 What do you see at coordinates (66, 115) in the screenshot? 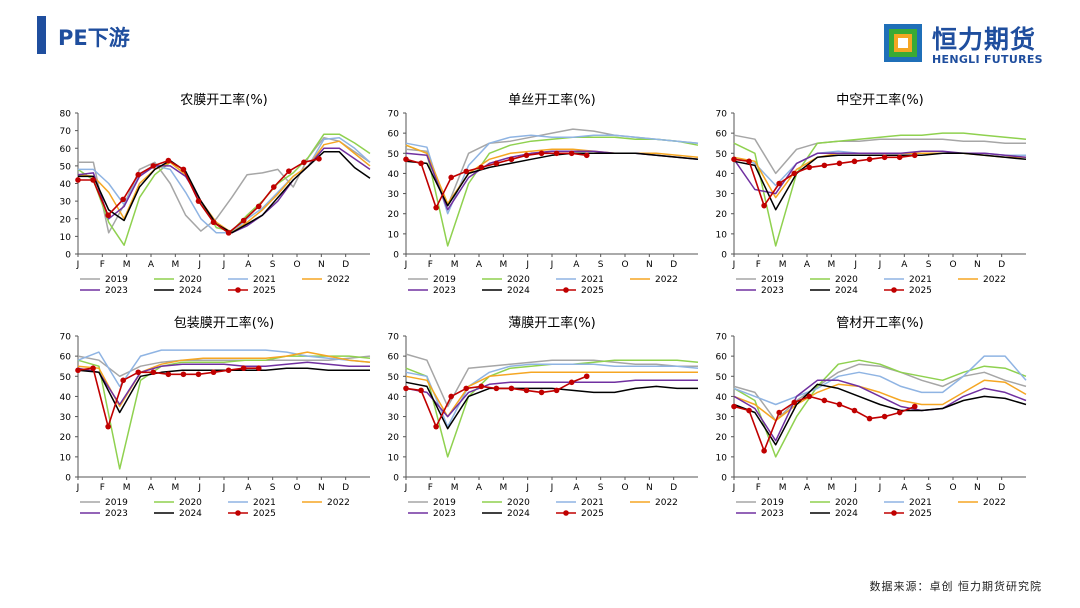
I see `y-tick-label: 80` at bounding box center [66, 115].